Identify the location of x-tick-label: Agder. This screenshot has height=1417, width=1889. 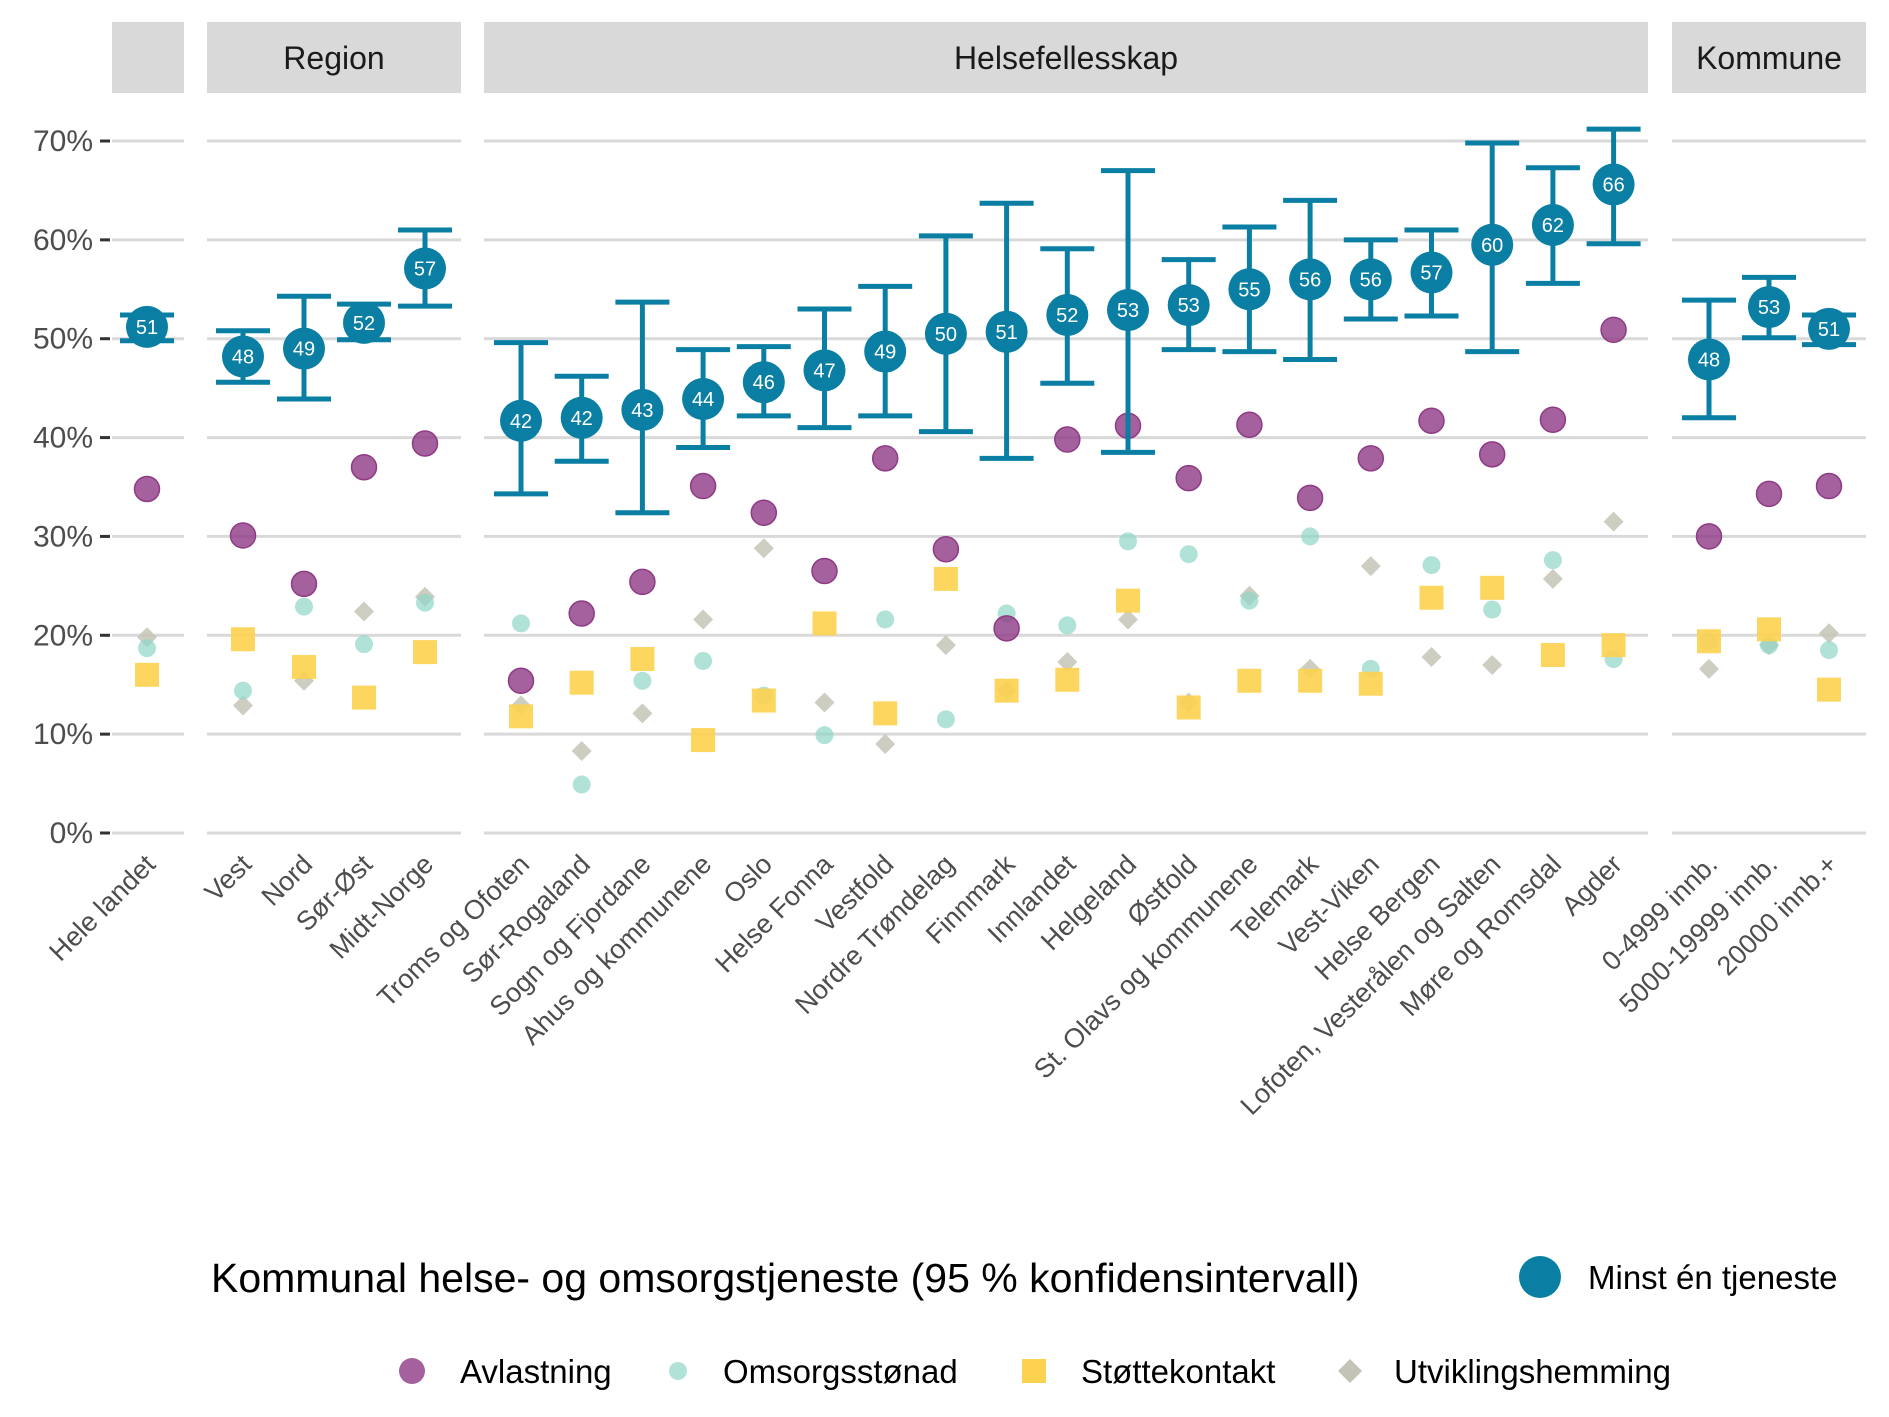
(1592, 885).